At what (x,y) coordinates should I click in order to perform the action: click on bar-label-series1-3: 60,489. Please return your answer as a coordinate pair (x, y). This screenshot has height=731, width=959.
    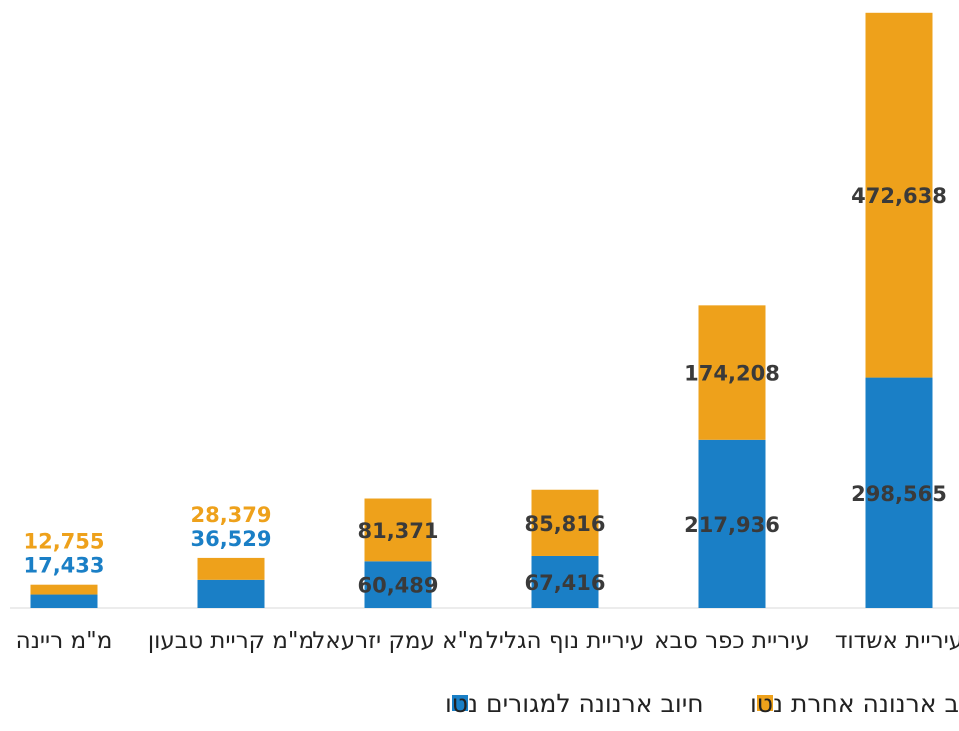
    Looking at the image, I should click on (397, 586).